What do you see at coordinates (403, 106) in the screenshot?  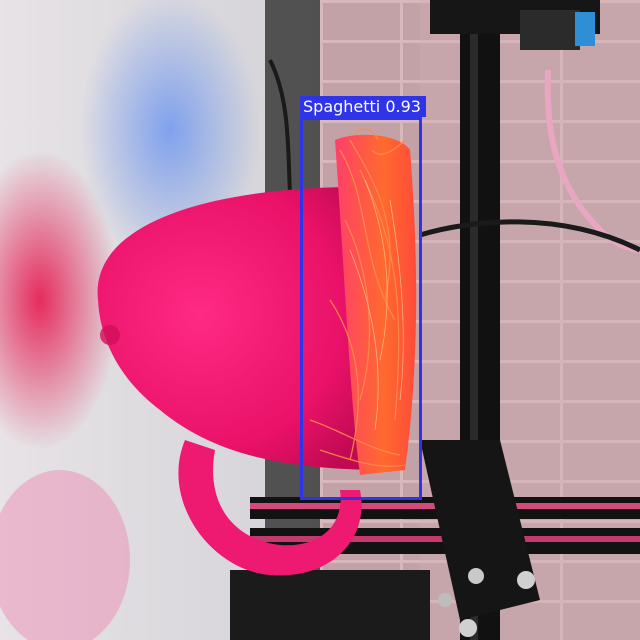 I see `detection-confidence: 0.93` at bounding box center [403, 106].